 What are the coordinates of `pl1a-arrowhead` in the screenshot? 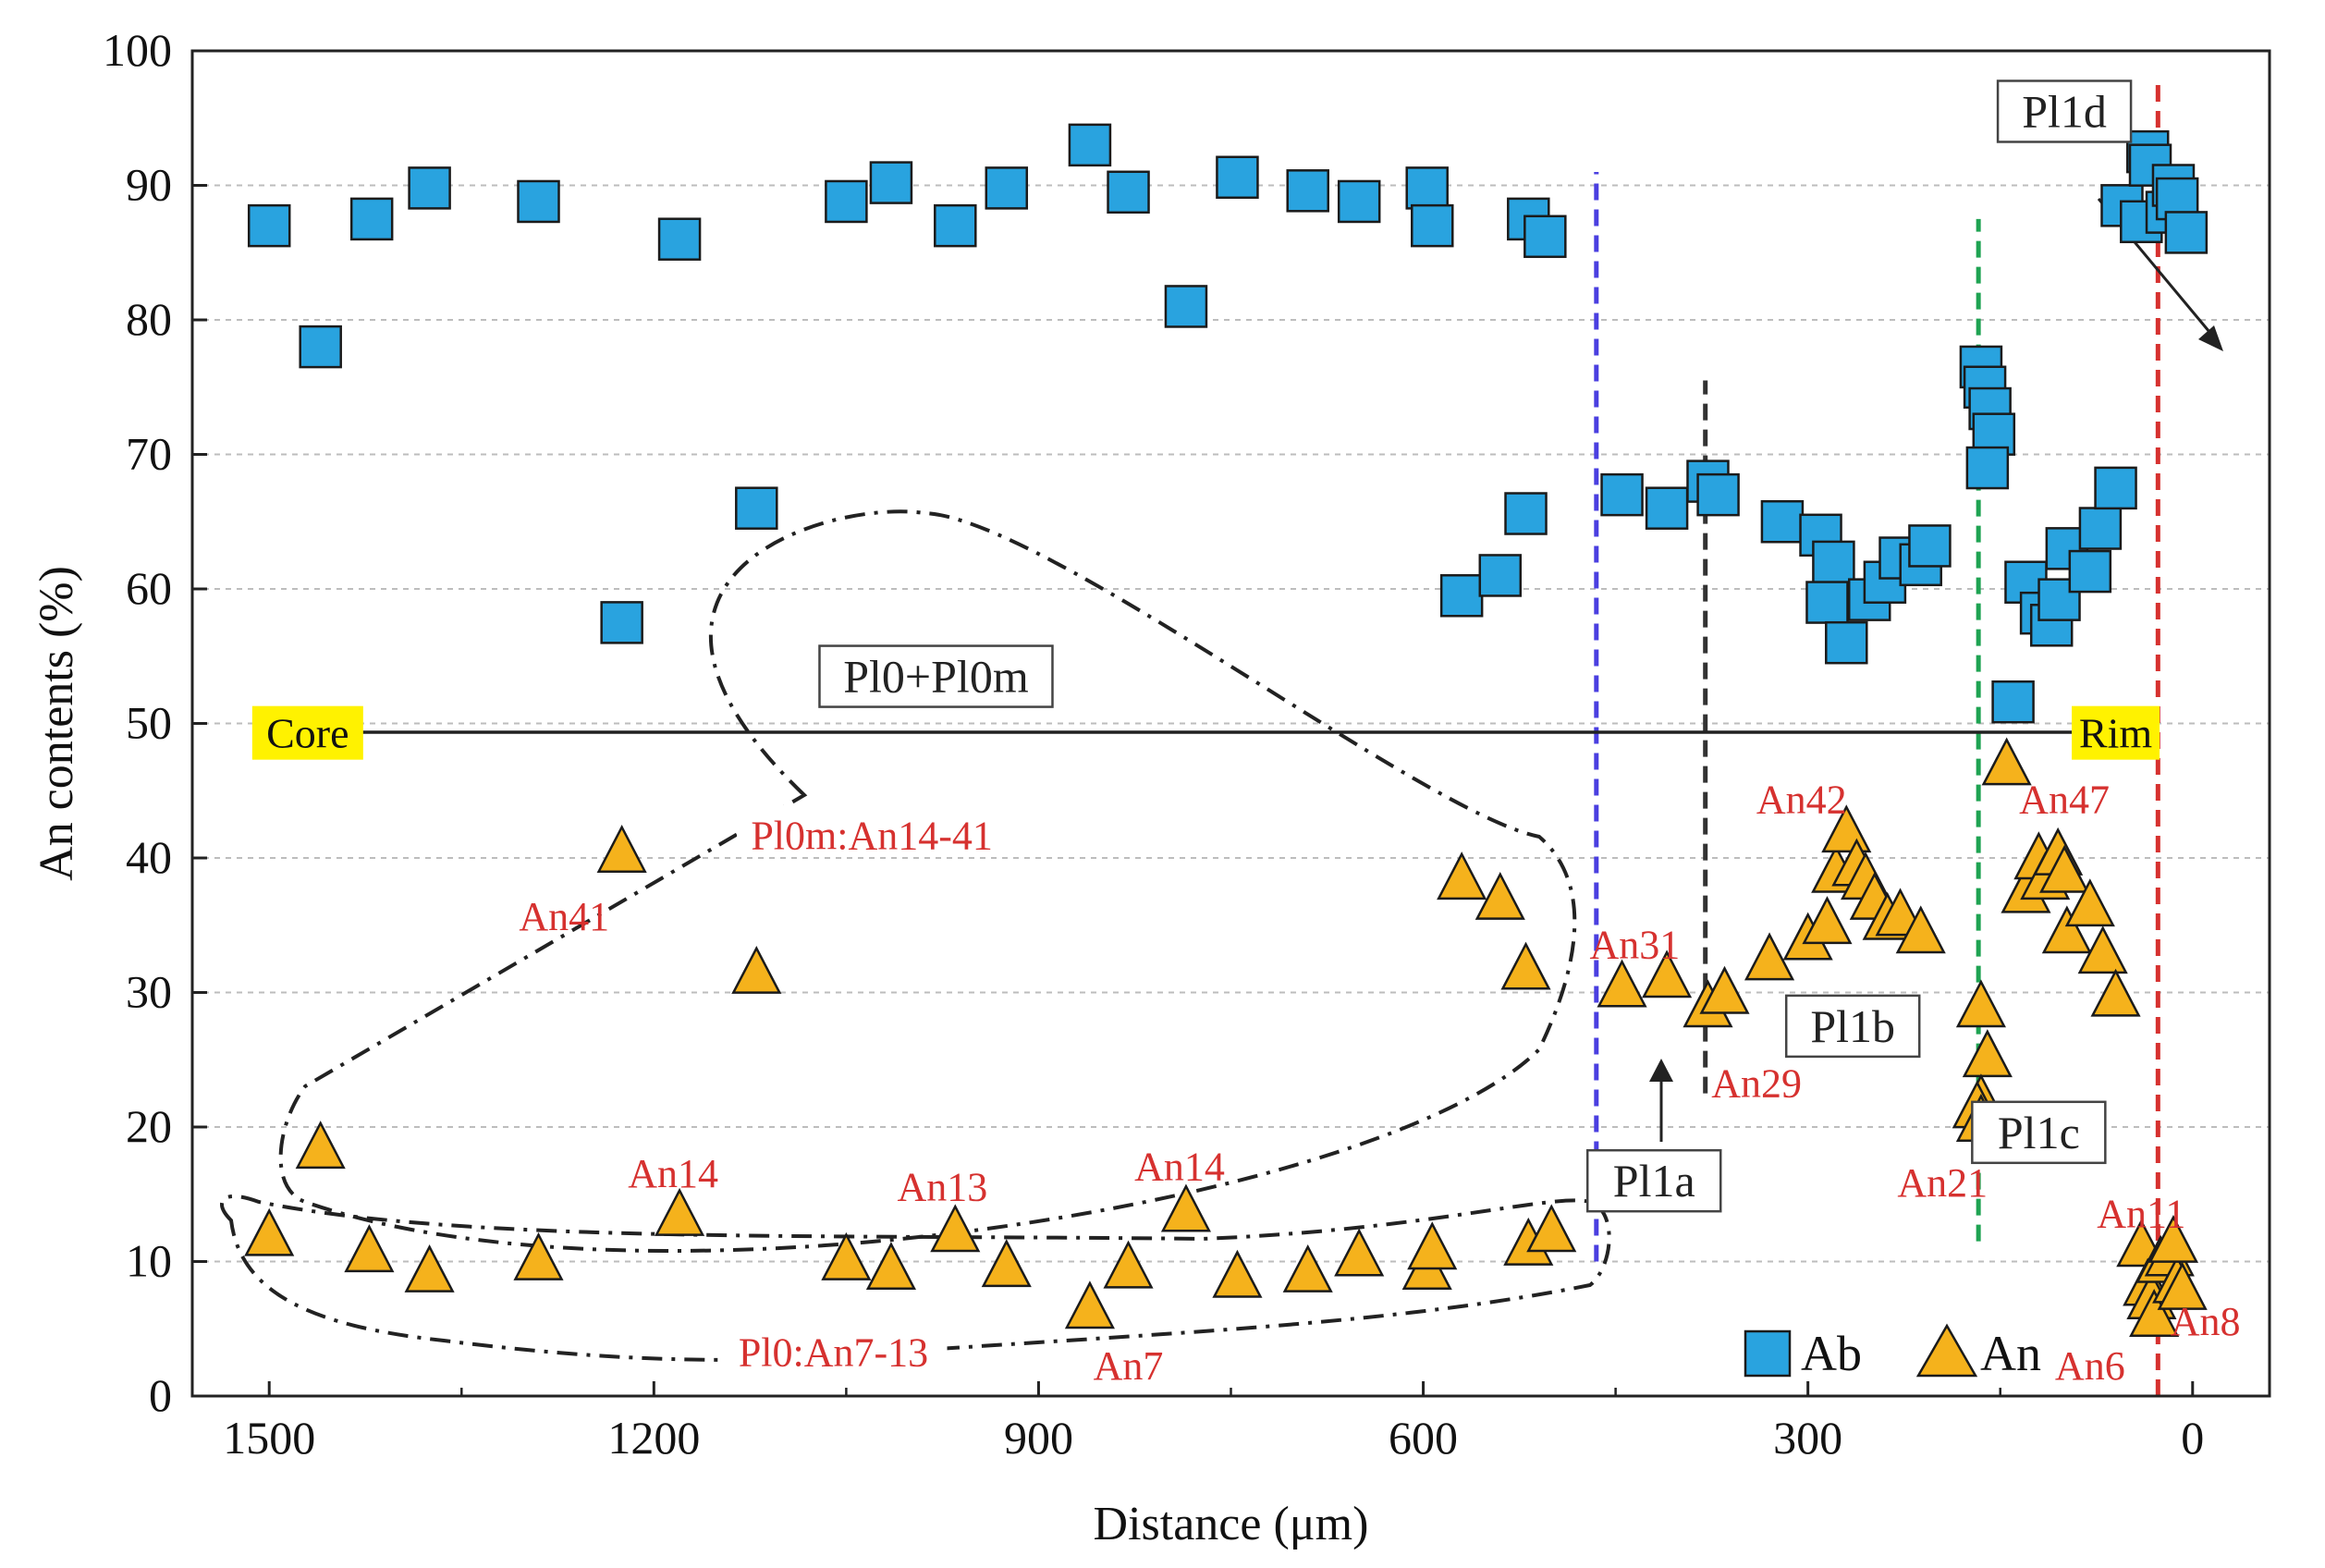 It's located at (1661, 1071).